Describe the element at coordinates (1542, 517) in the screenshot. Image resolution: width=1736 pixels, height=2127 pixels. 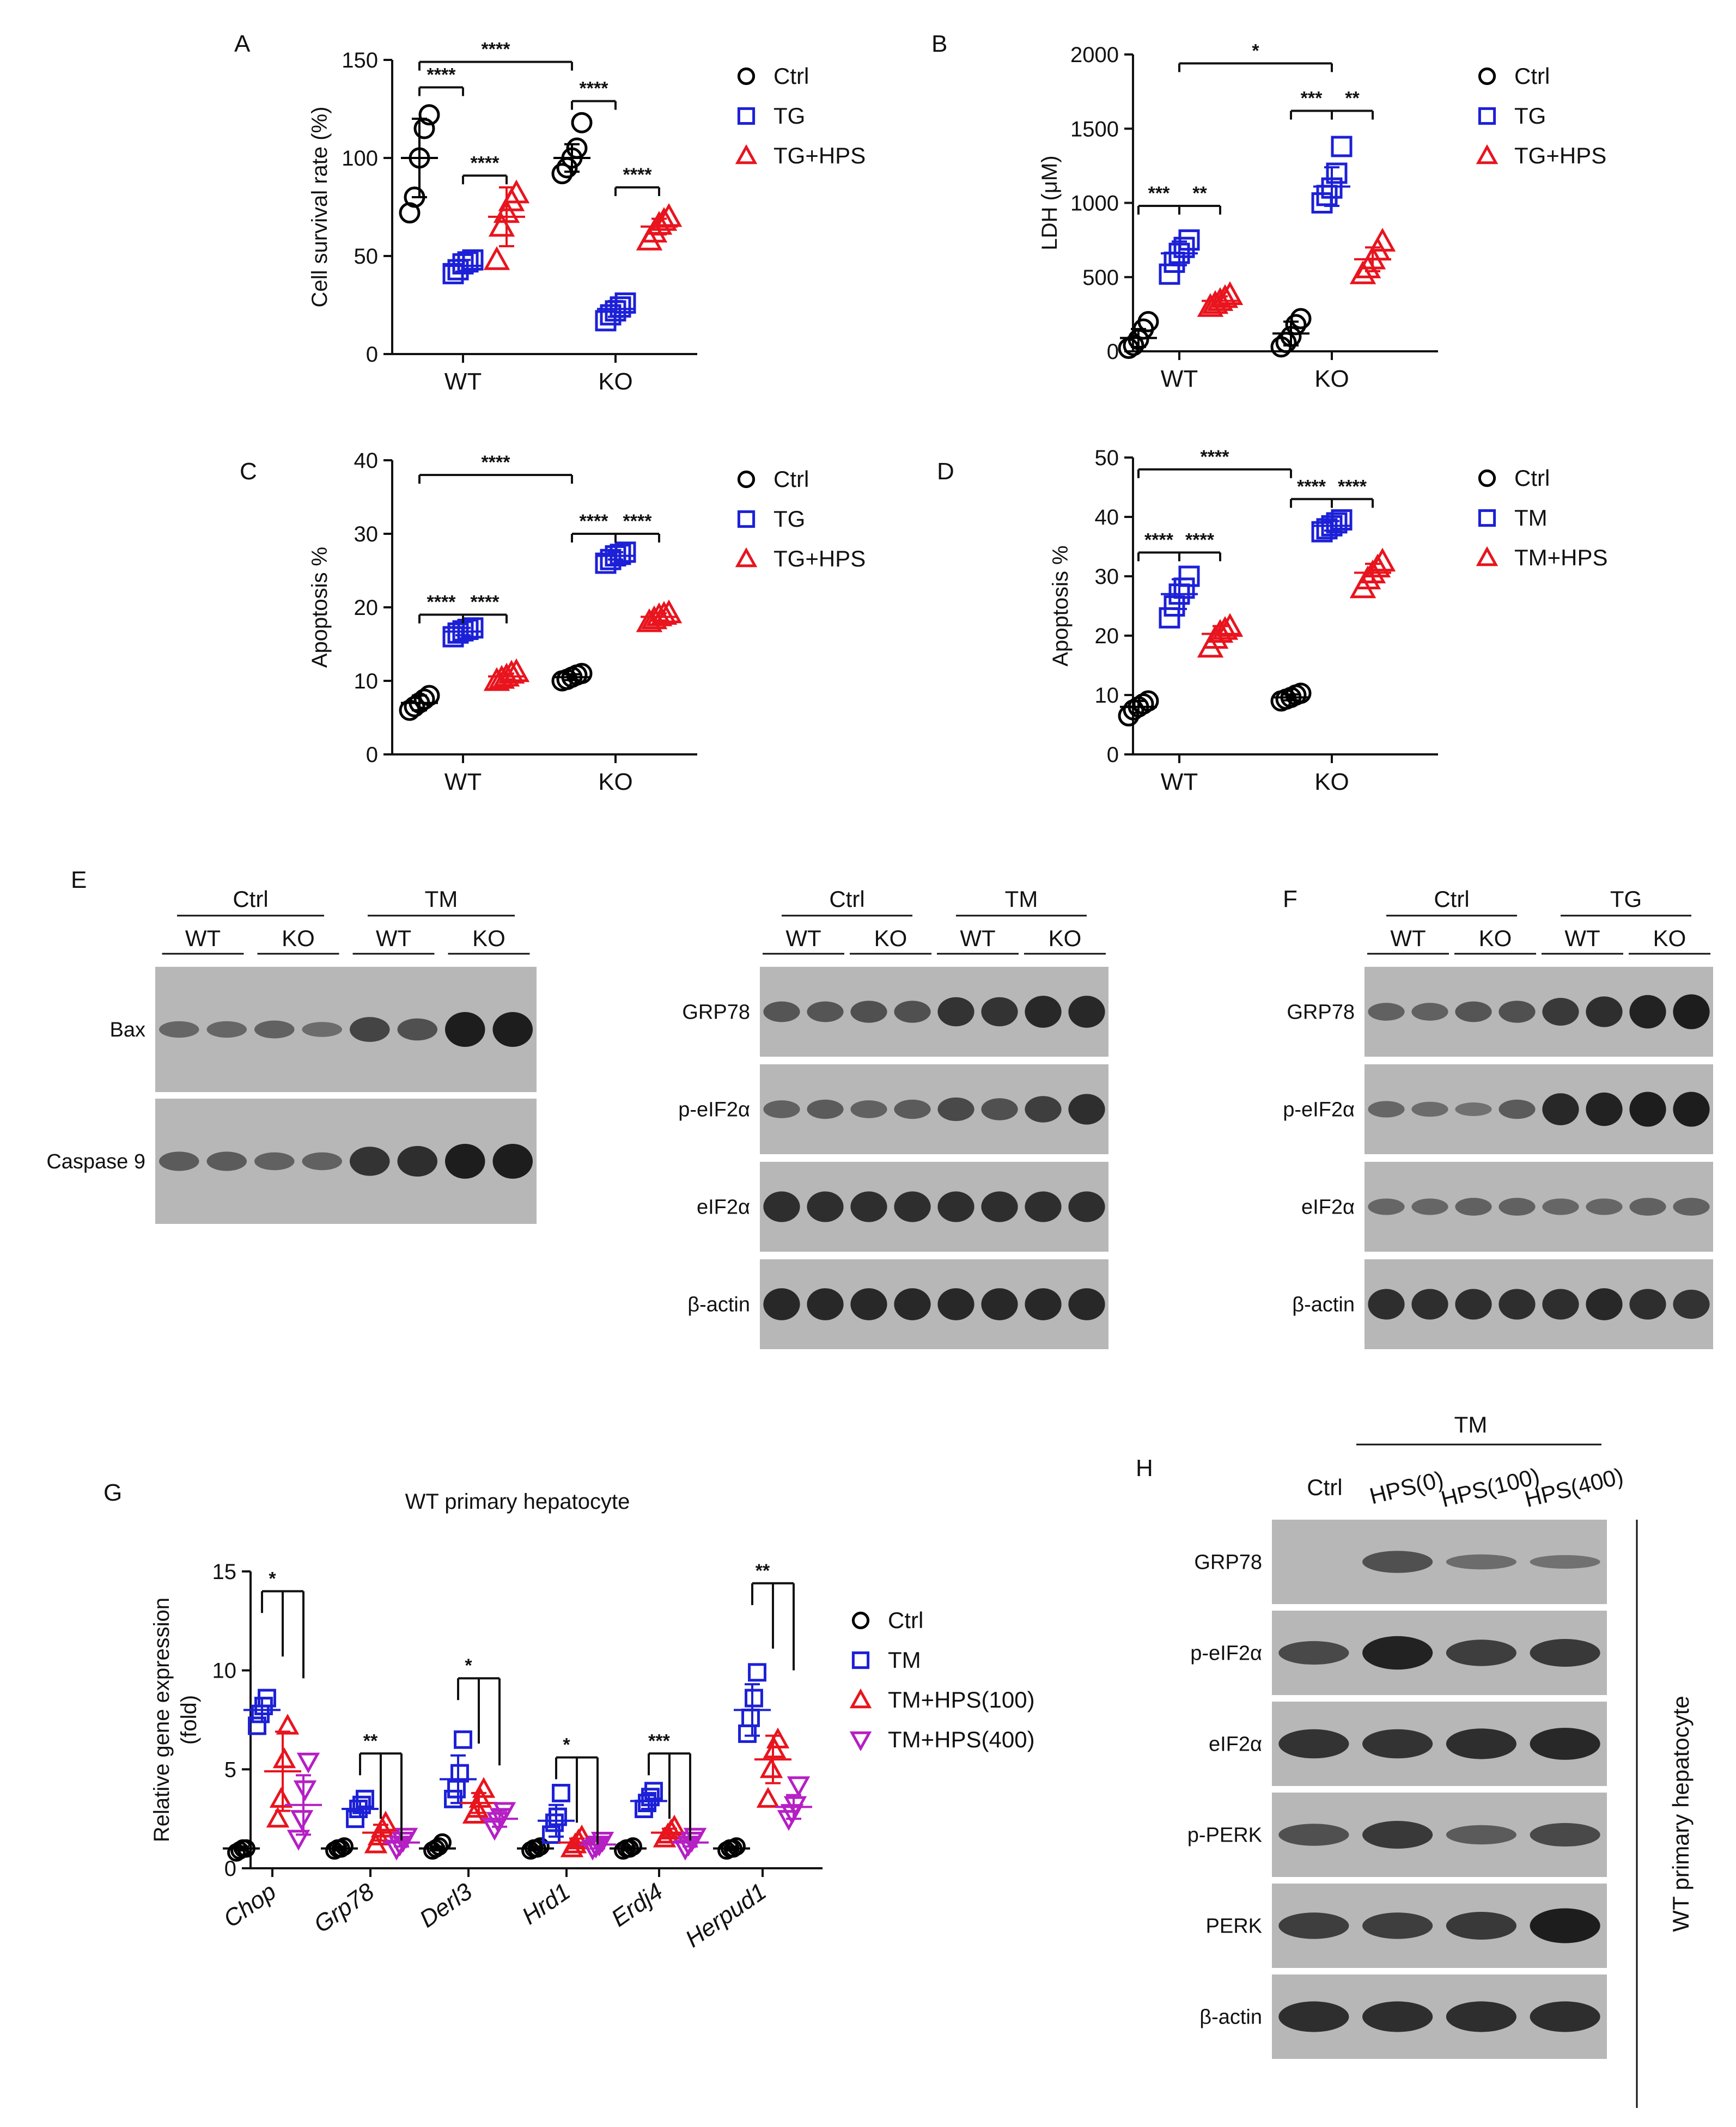
I see `legend: Ctrl TM TM+HPS` at that location.